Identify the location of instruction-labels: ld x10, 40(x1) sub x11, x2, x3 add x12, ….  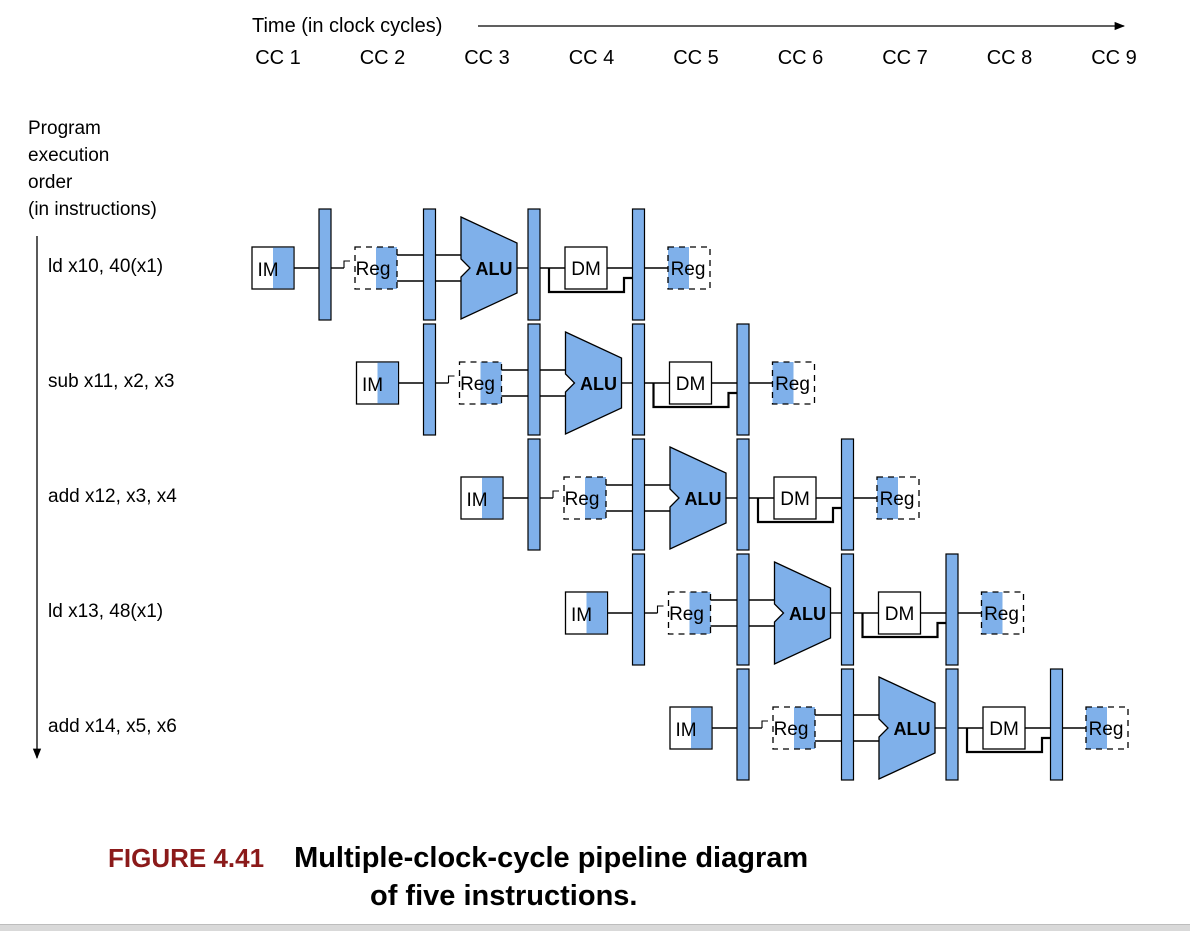
(112, 496).